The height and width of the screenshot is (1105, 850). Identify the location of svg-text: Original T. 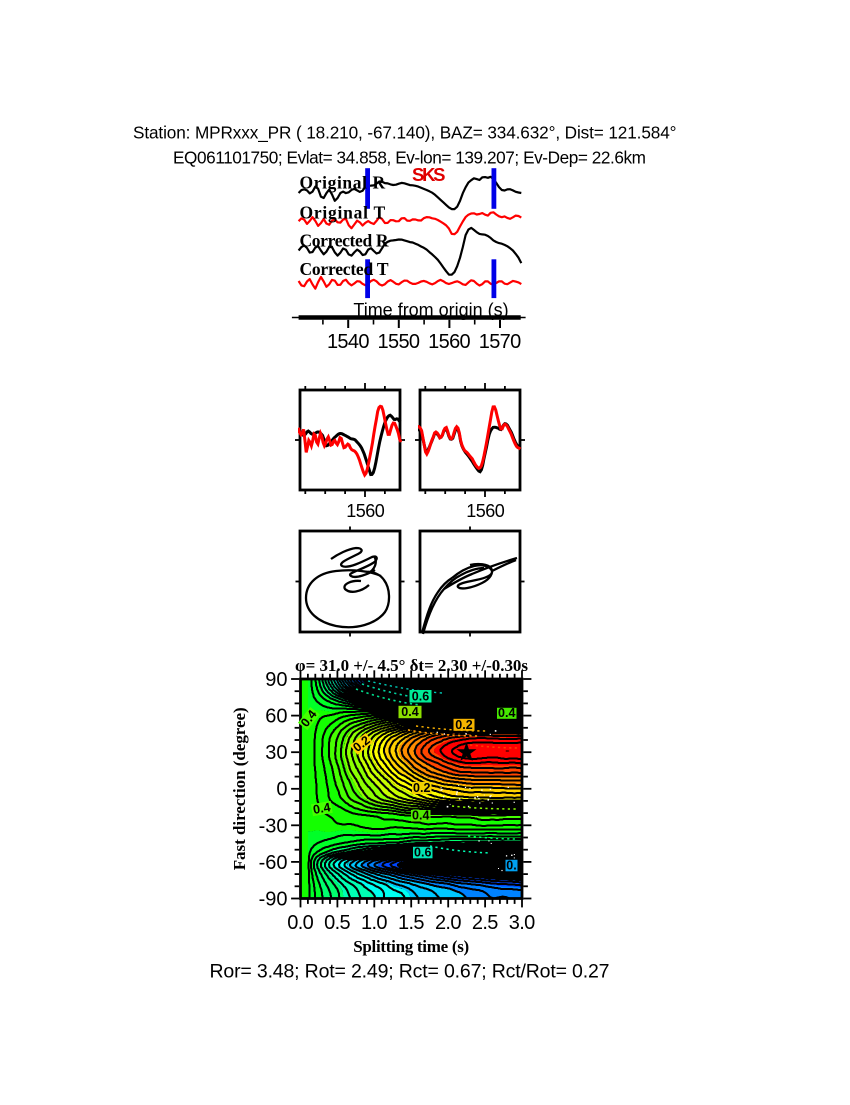
(343, 212).